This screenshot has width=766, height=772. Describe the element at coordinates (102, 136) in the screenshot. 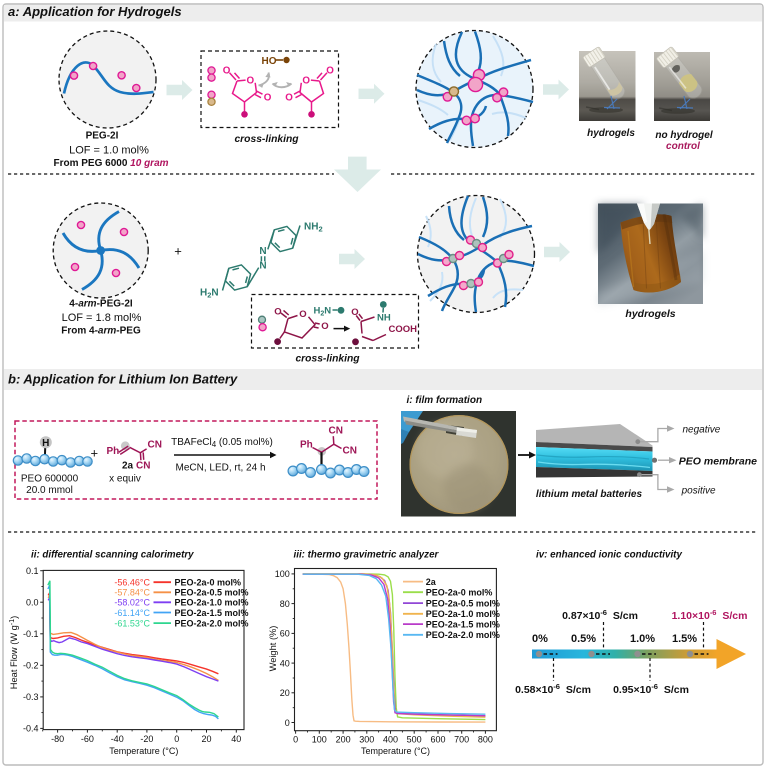

I see `svg-text: PEG-2I` at that location.